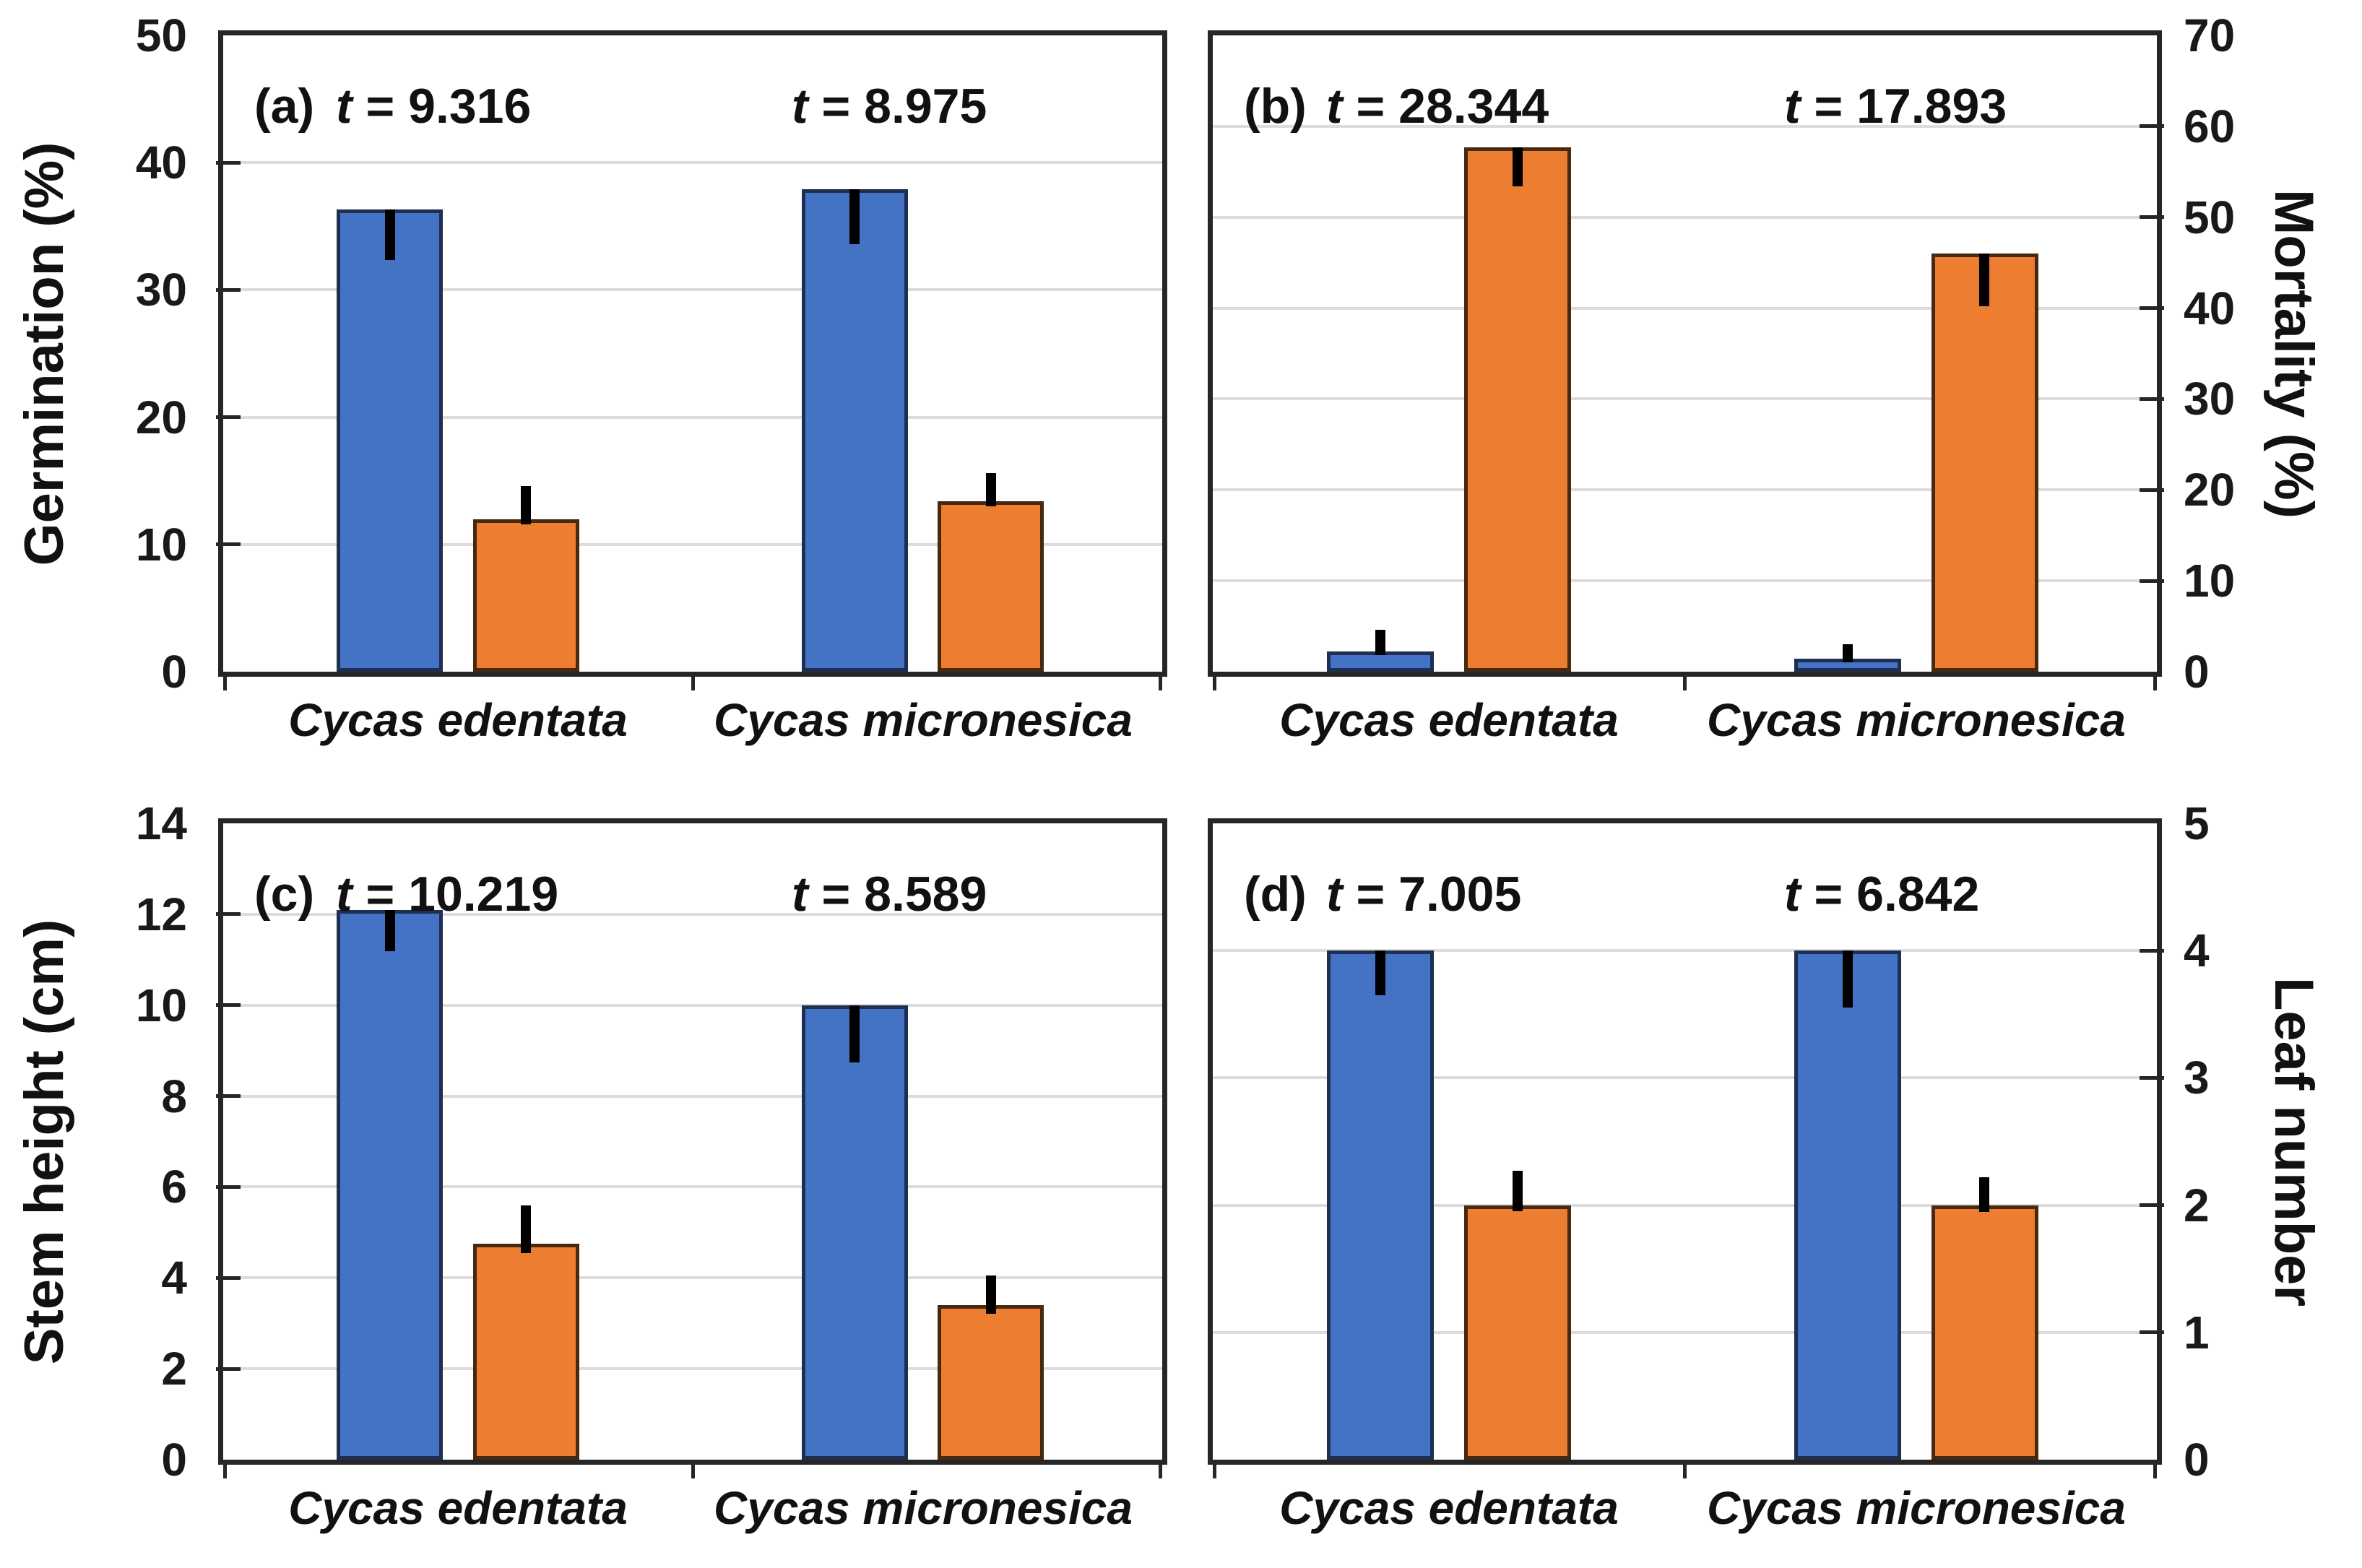 Image resolution: width=2362 pixels, height=1568 pixels. What do you see at coordinates (2197, 823) in the screenshot?
I see `y-tick-label: 5` at bounding box center [2197, 823].